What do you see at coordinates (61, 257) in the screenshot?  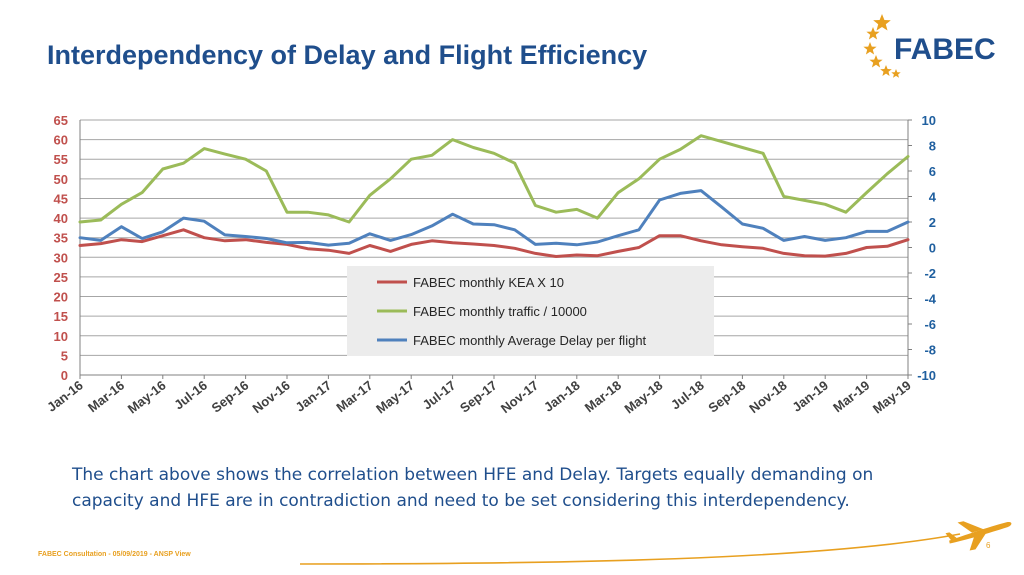 I see `y-left-tick-label: 30` at bounding box center [61, 257].